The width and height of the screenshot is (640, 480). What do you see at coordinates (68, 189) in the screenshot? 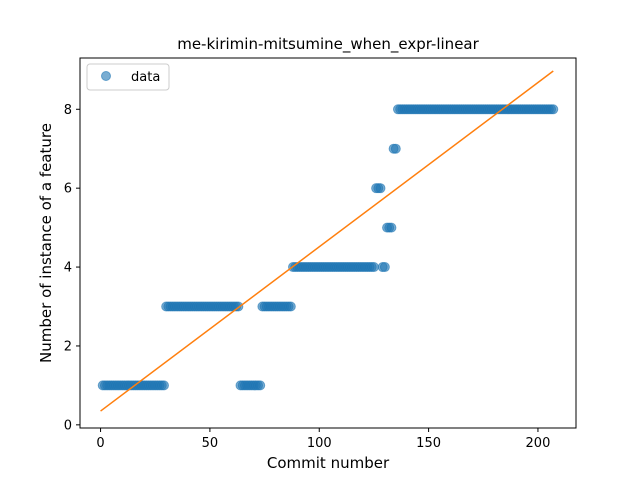
I see `y-tick-label: 6` at bounding box center [68, 189].